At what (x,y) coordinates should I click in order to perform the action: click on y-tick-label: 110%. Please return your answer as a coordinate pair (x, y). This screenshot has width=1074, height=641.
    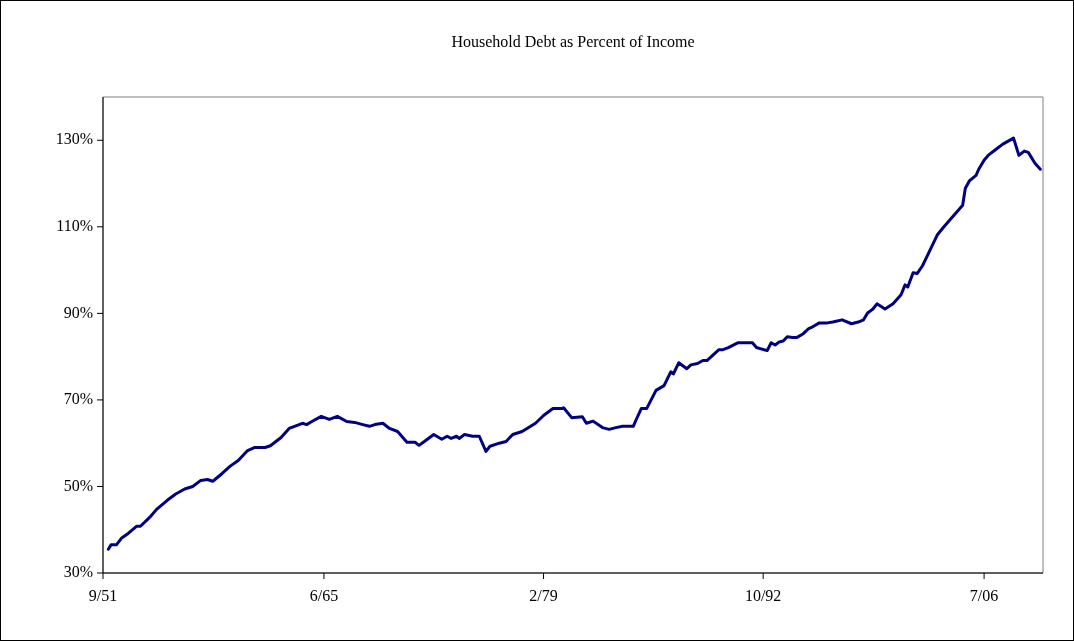
    Looking at the image, I should click on (74, 226).